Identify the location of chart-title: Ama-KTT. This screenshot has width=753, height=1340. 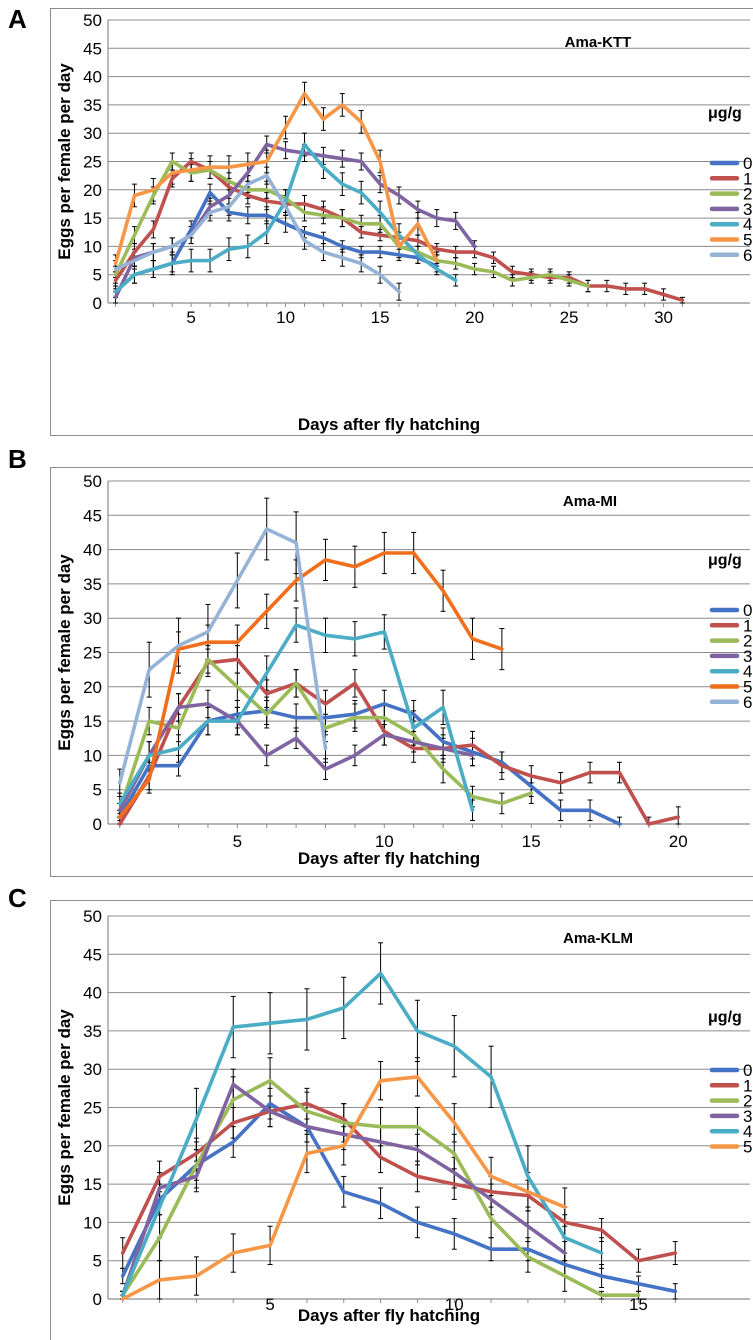
(598, 42).